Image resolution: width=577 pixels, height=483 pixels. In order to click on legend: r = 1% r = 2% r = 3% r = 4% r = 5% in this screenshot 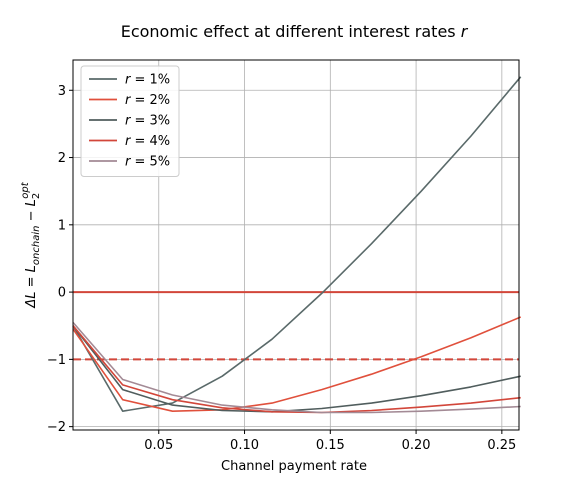, I will do `click(130, 121)`.